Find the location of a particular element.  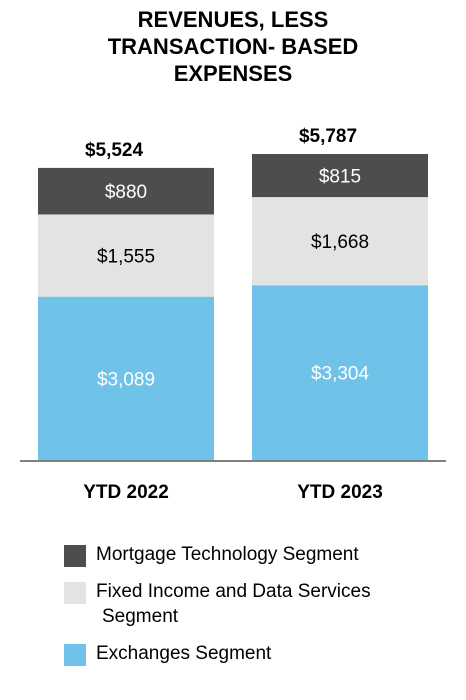

legend-label-fixed-income: Fixed Income and Data Services is located at coordinates (233, 591).